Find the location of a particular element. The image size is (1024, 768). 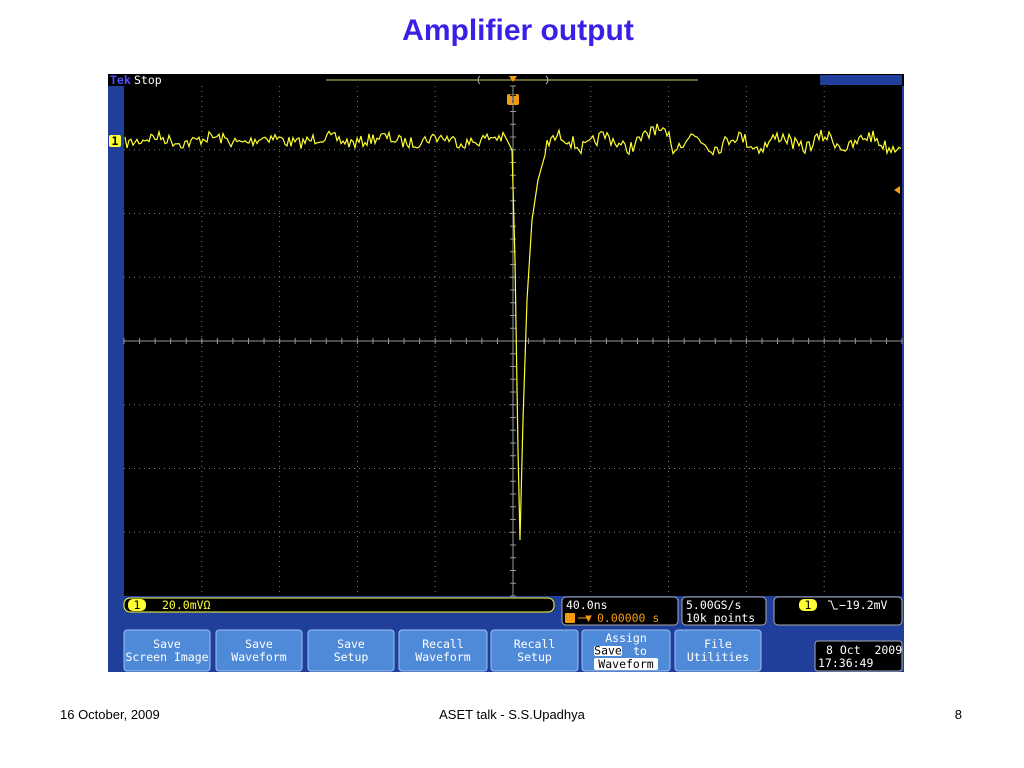

datetime-box is located at coordinates (858, 656).